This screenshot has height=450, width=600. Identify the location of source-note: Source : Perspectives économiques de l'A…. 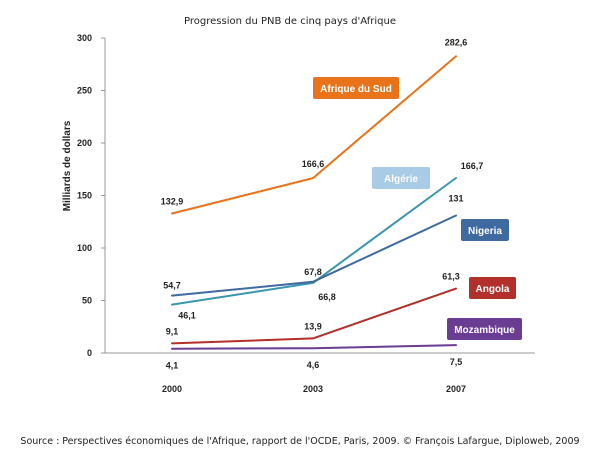
(299, 441).